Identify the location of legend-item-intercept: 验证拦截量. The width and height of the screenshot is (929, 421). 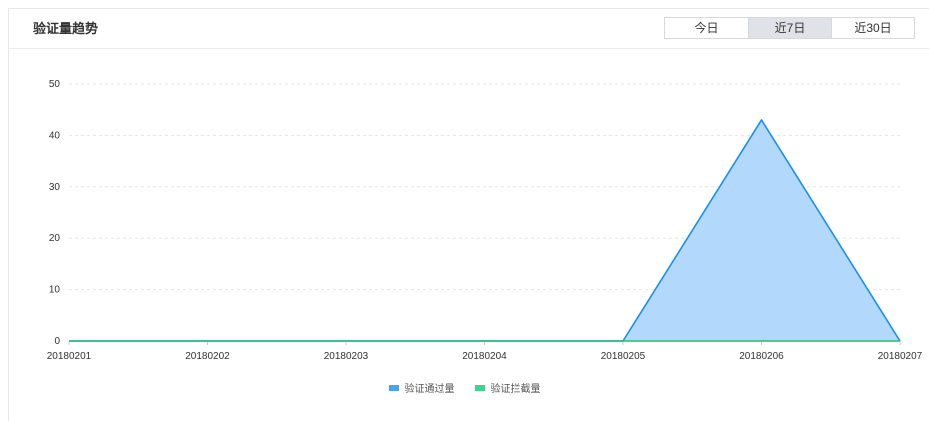
(507, 387).